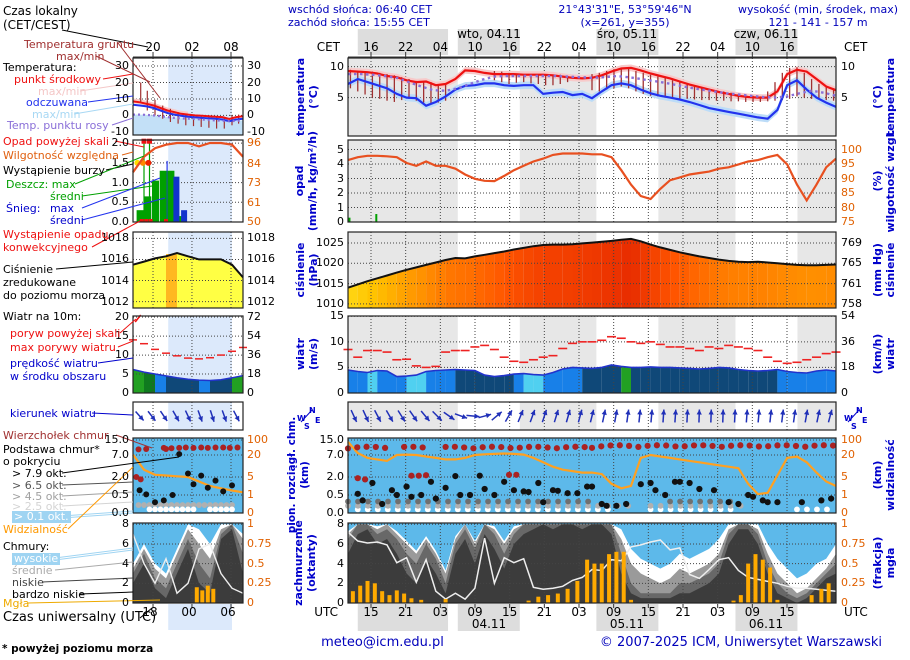 This screenshot has height=660, width=910. What do you see at coordinates (62, 91) in the screenshot?
I see `legend-label-temp-maxmin: max/min` at bounding box center [62, 91].